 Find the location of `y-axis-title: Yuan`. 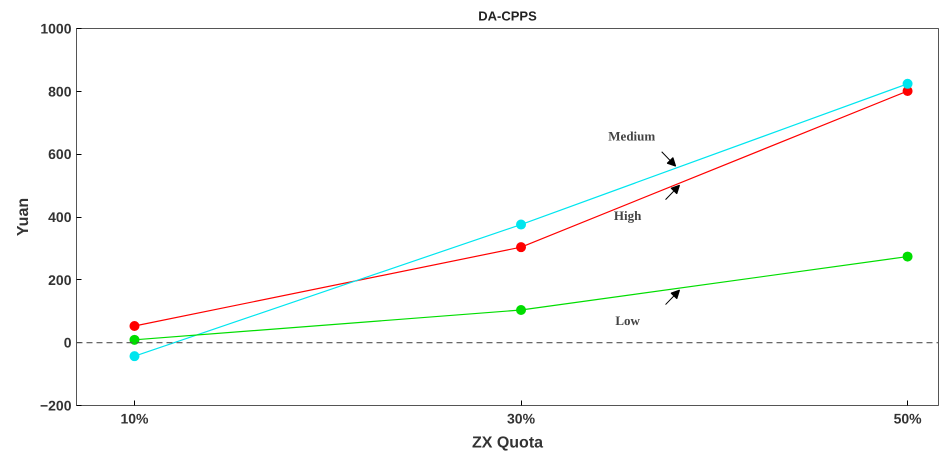

y-axis-title: Yuan is located at coordinates (23, 217).